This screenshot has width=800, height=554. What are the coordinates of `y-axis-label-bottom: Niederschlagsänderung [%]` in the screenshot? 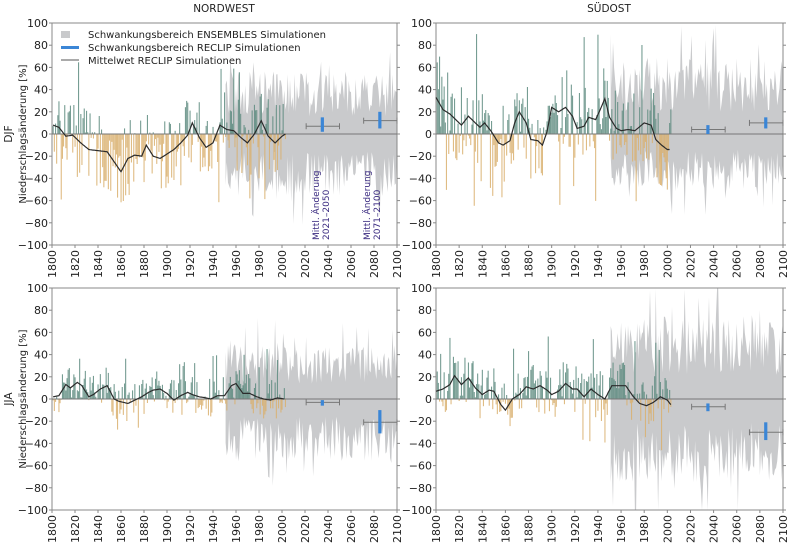 It's located at (23, 398).